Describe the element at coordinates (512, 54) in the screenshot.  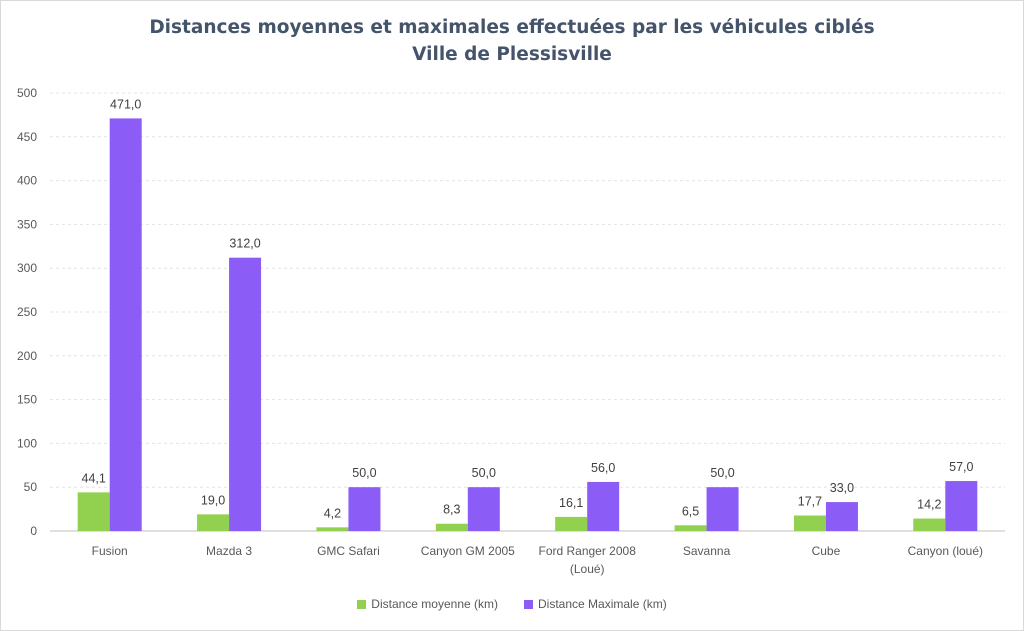
I see `chart-subtitle: Ville de Plessisville` at that location.